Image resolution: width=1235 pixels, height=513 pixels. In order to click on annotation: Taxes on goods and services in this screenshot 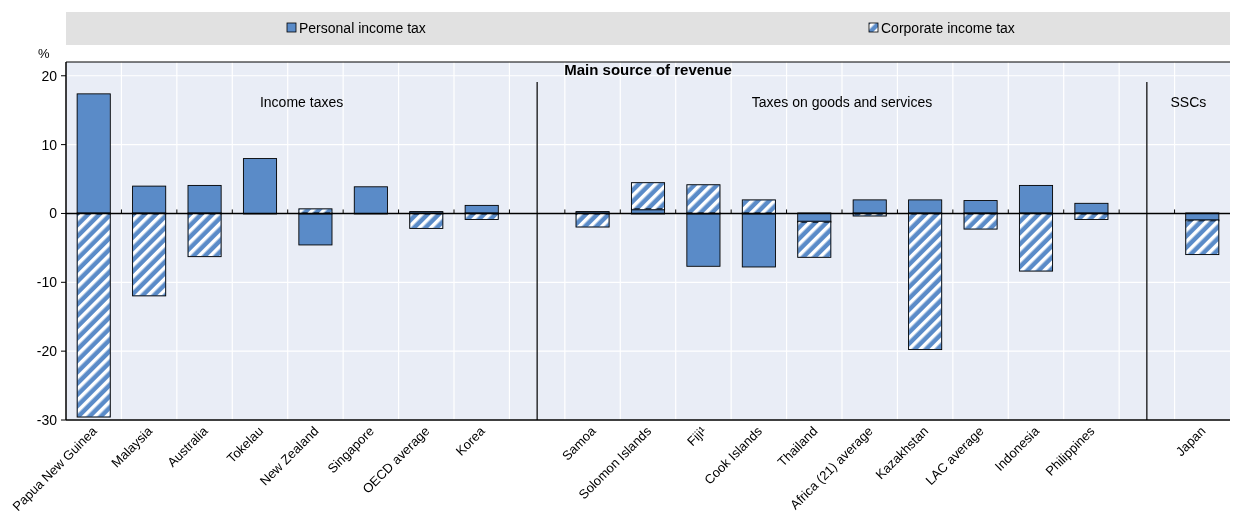, I will do `click(842, 102)`.